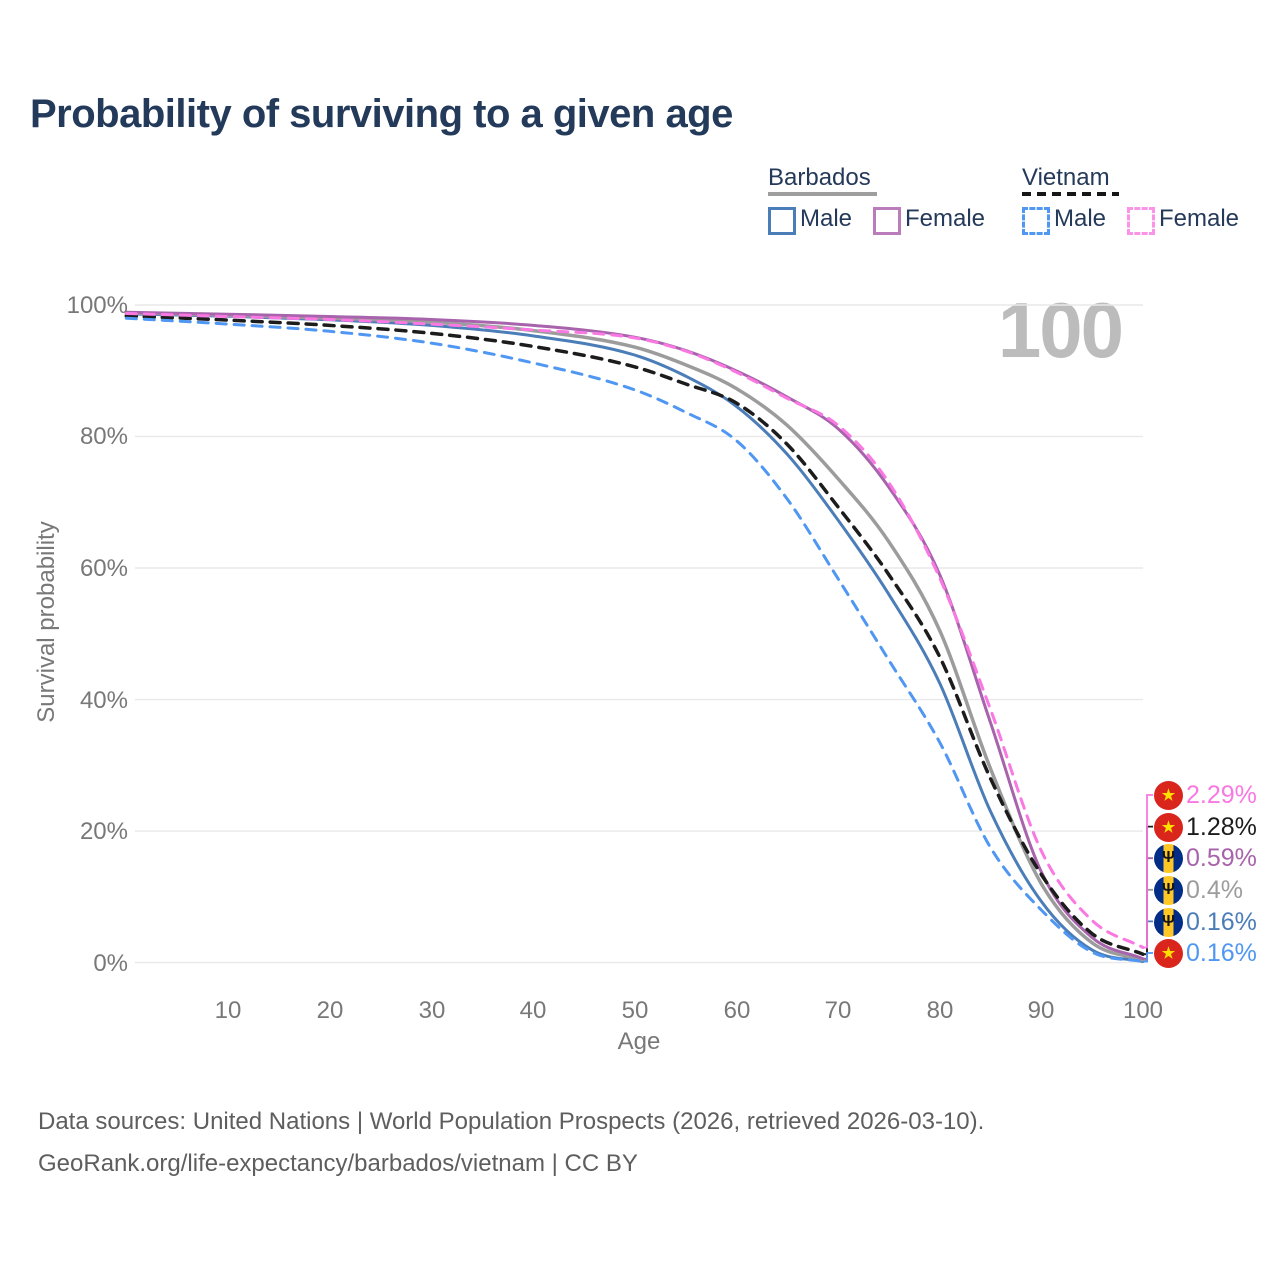  Describe the element at coordinates (381, 114) in the screenshot. I see `page-title: Probability of surviving to a given age` at that location.